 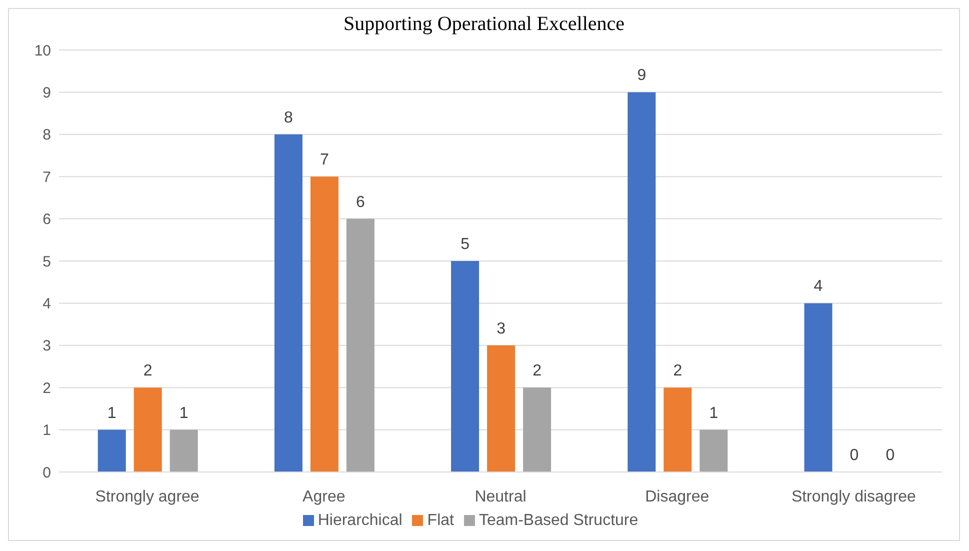 What do you see at coordinates (818, 287) in the screenshot?
I see `data-label: 4` at bounding box center [818, 287].